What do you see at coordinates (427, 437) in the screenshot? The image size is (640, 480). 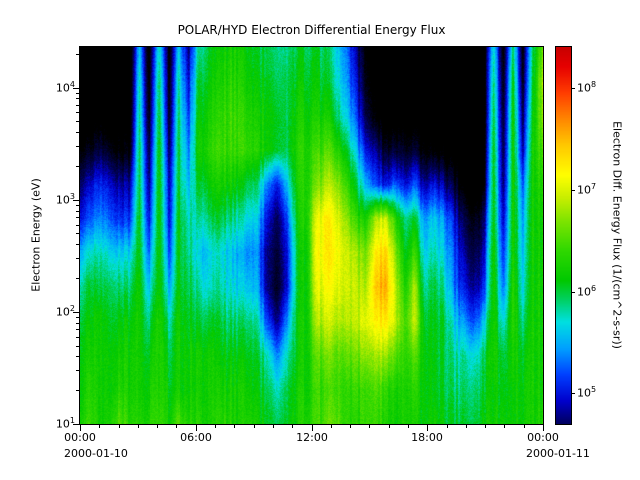 I see `x-tick-label: 18:00` at bounding box center [427, 437].